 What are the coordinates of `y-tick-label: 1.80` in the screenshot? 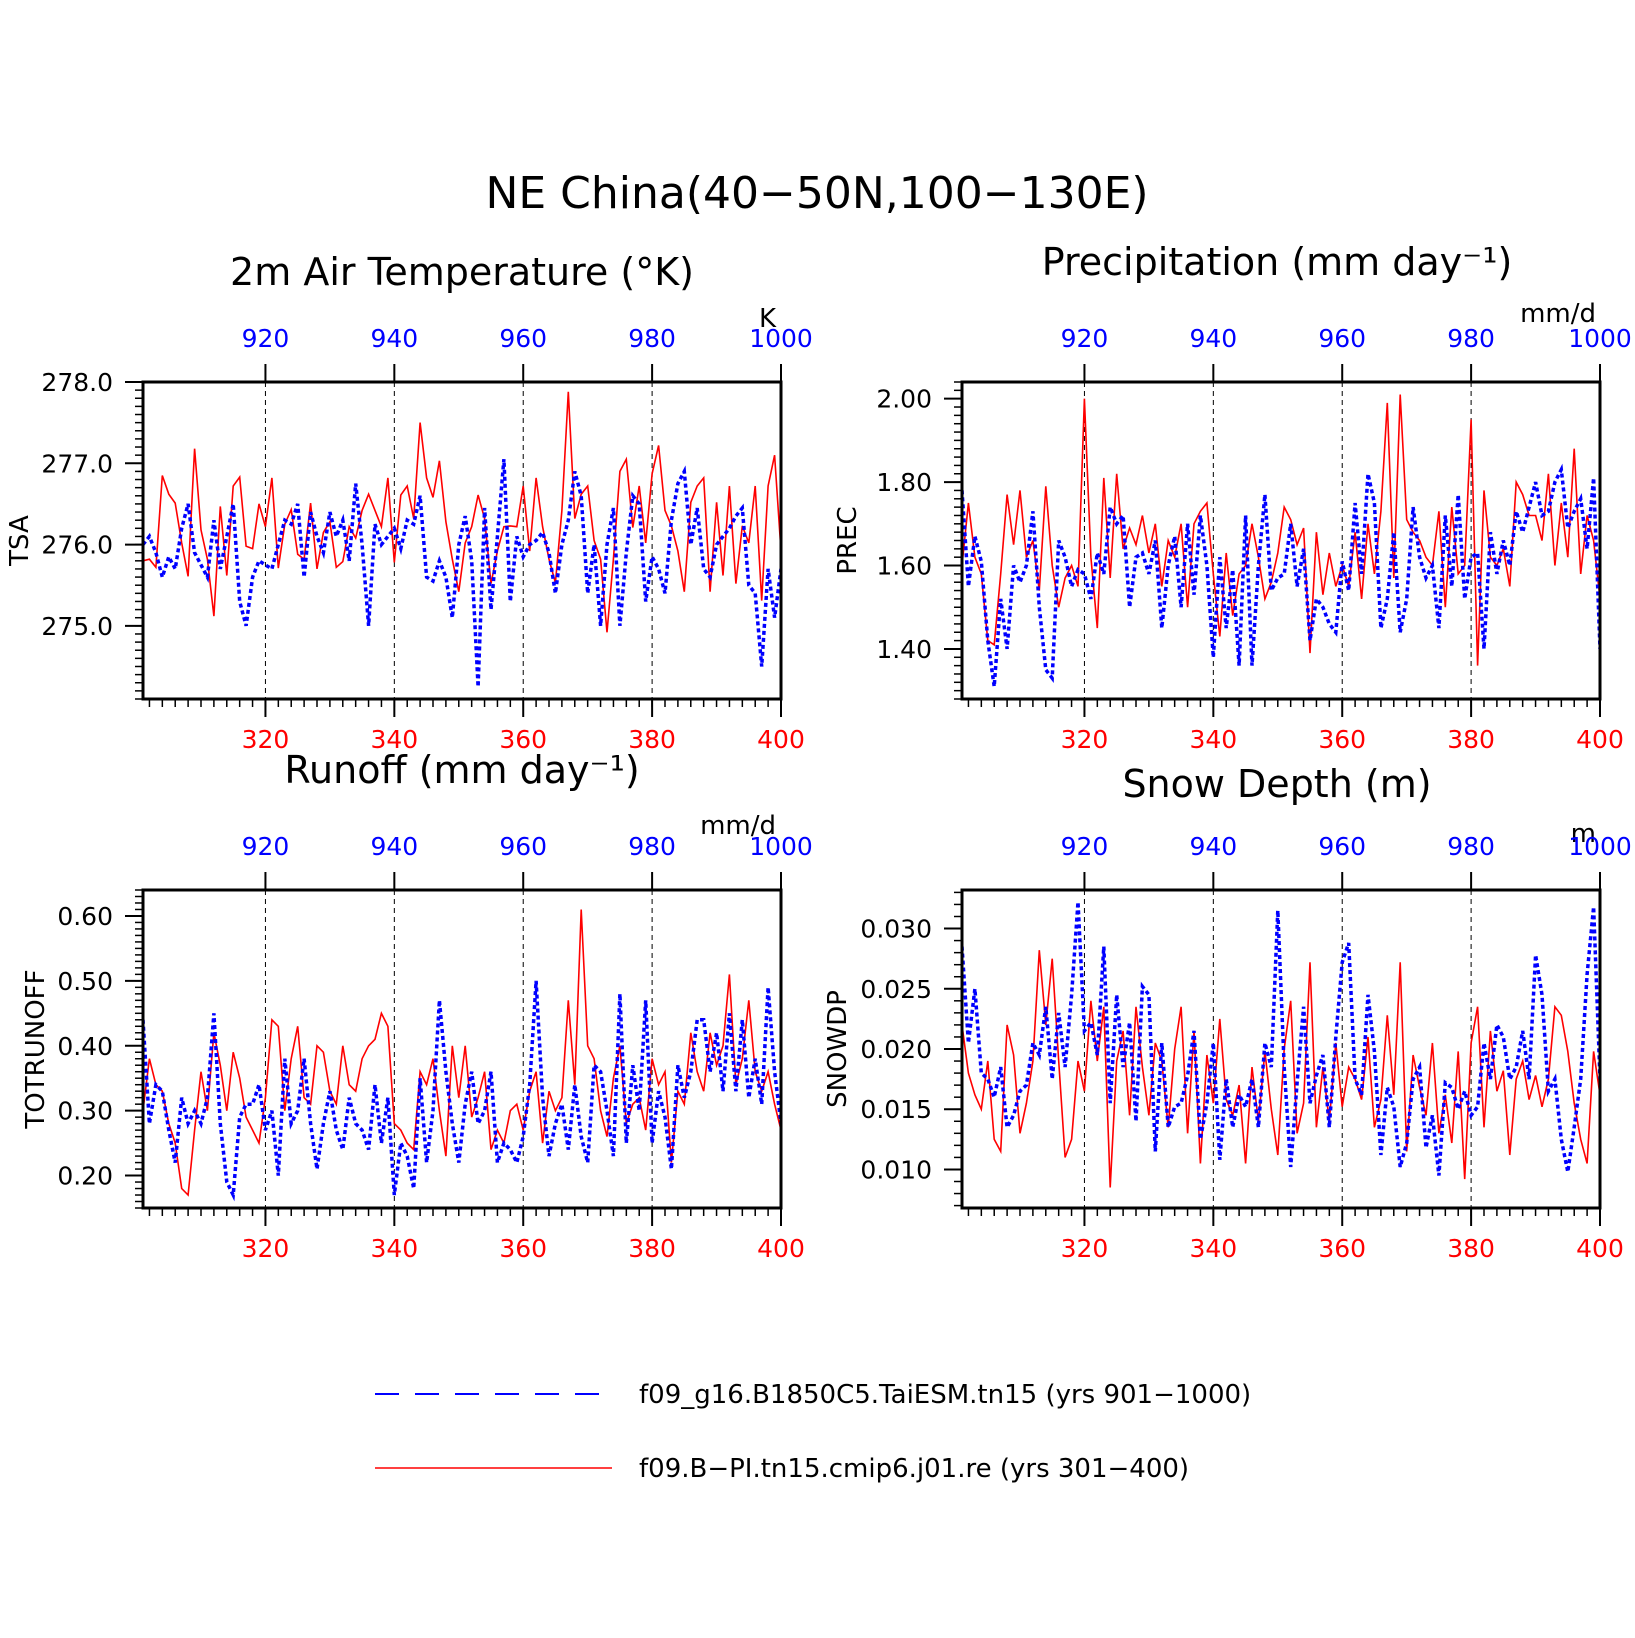 It's located at (904, 482).